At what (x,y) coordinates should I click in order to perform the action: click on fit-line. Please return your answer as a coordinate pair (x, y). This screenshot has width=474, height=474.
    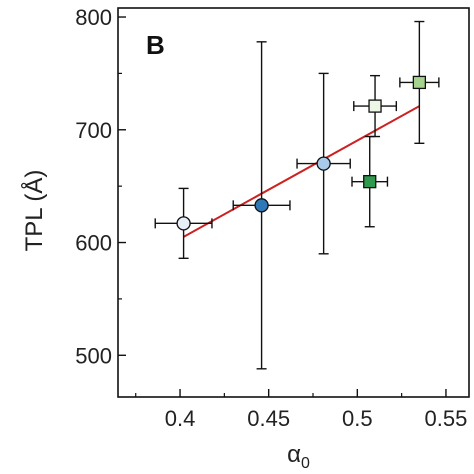
    Looking at the image, I should click on (301, 171).